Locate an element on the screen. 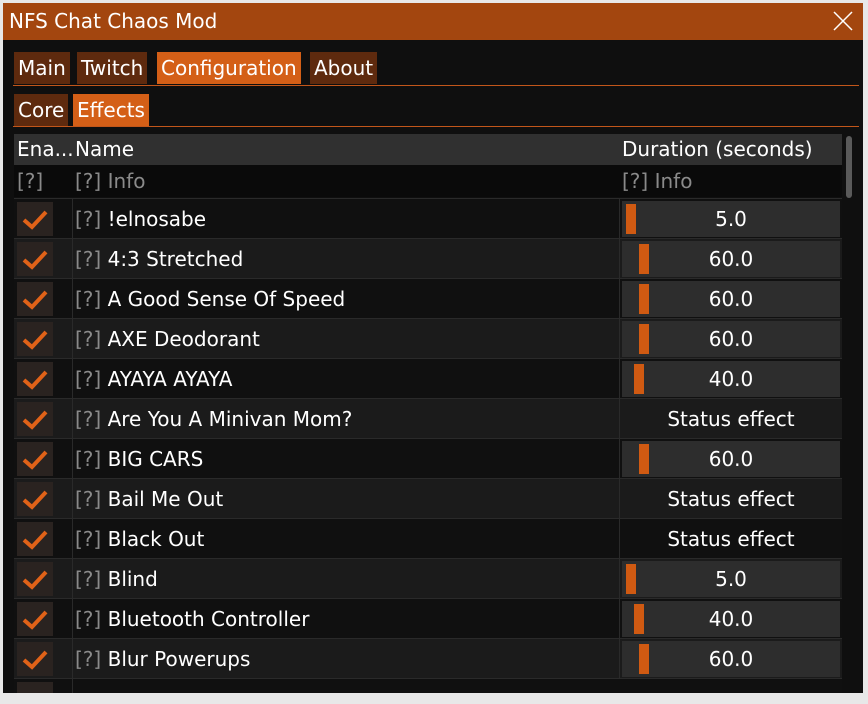 This screenshot has height=704, width=868. tab: Configuration is located at coordinates (229, 68).